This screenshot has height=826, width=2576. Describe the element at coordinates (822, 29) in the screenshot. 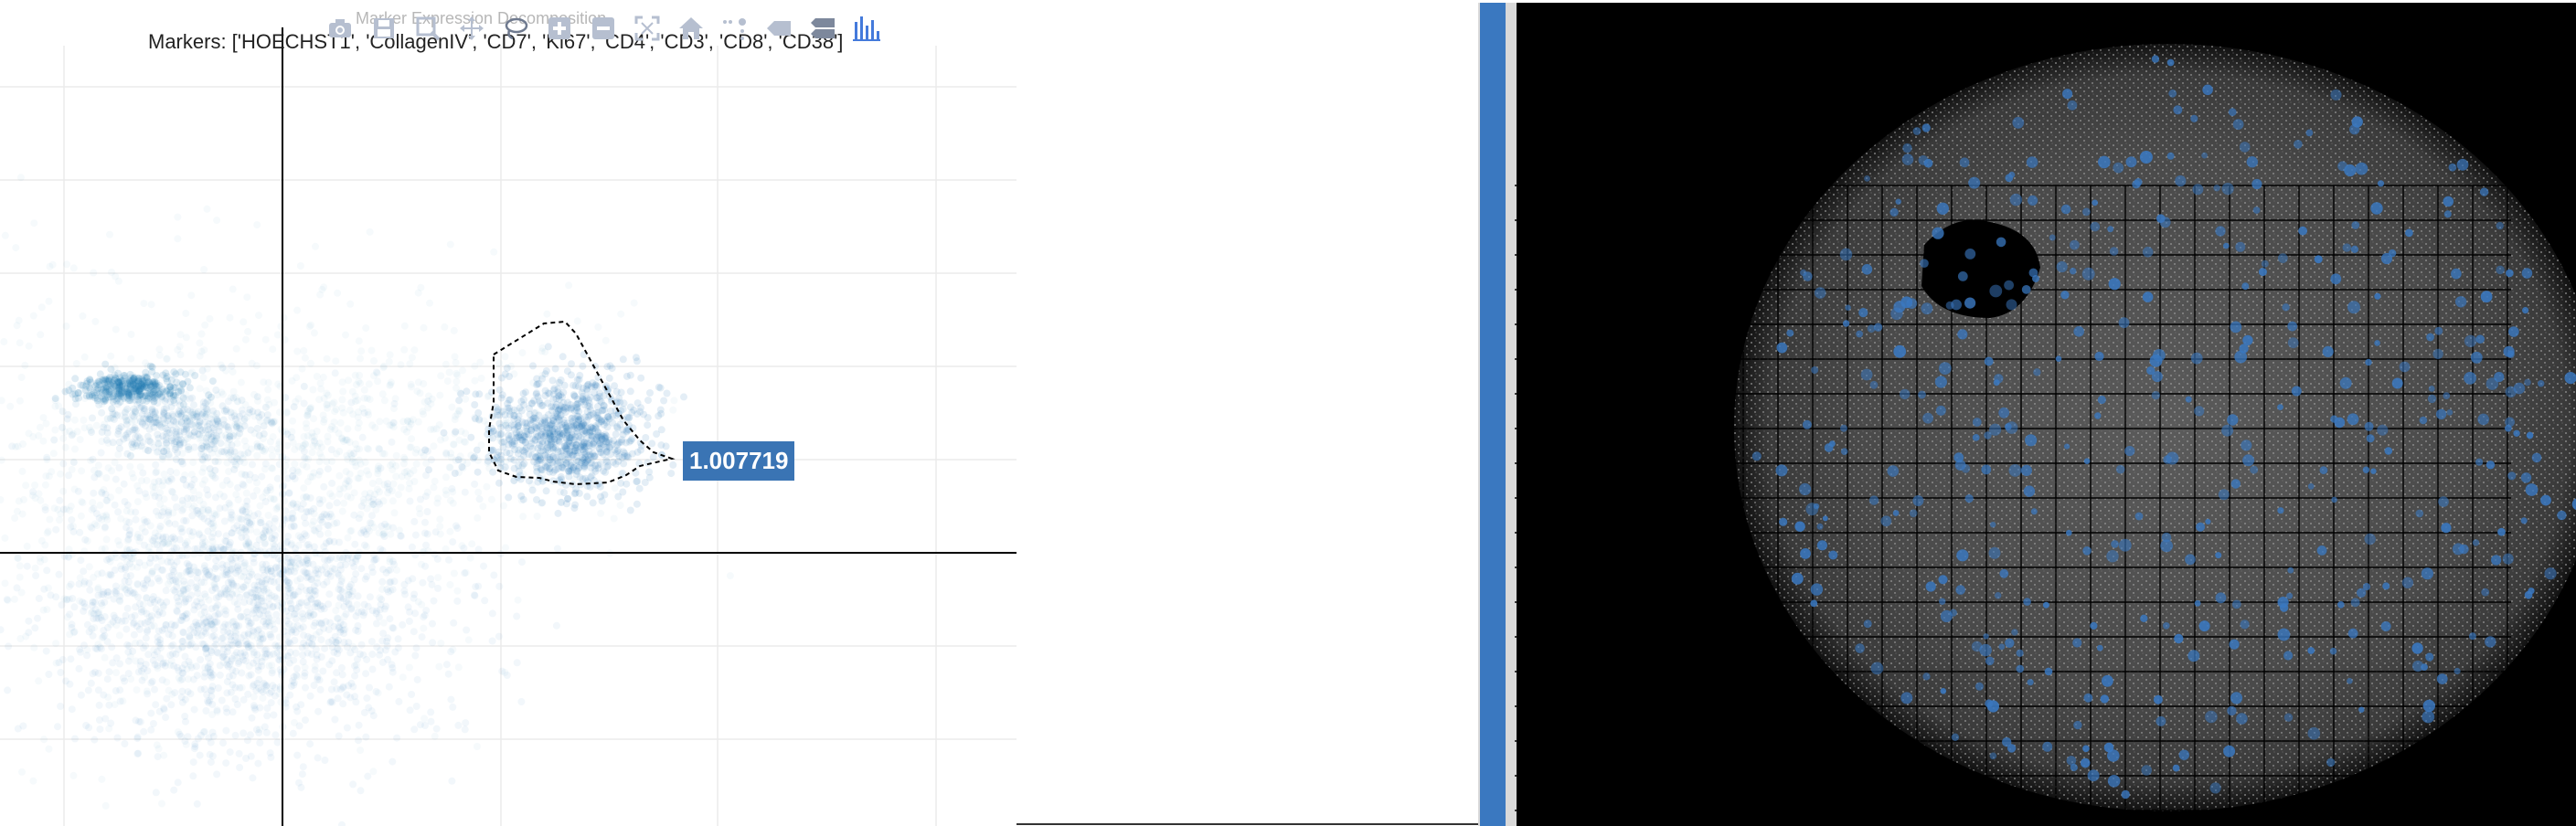

I see `hover-compare-button` at that location.